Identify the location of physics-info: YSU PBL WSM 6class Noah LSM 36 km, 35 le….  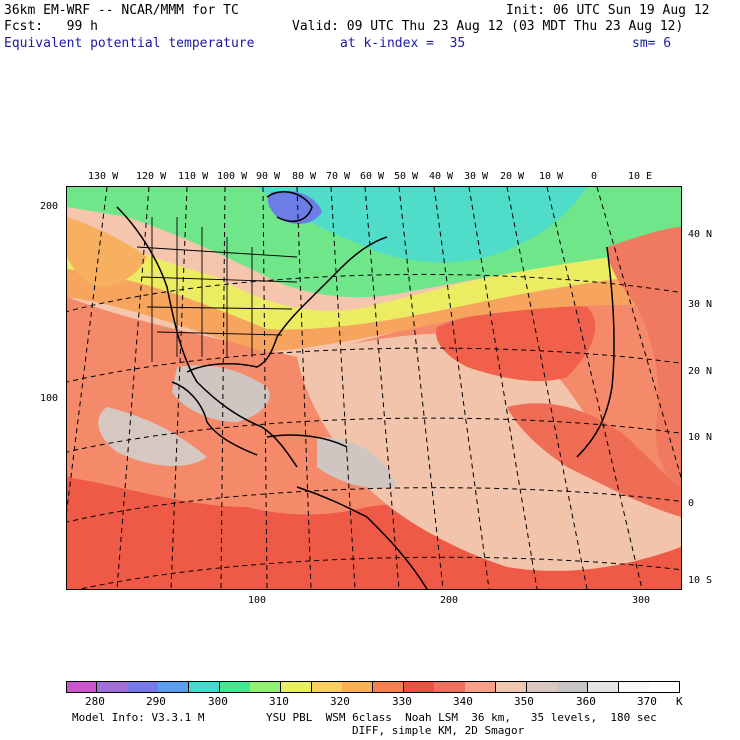
(461, 717).